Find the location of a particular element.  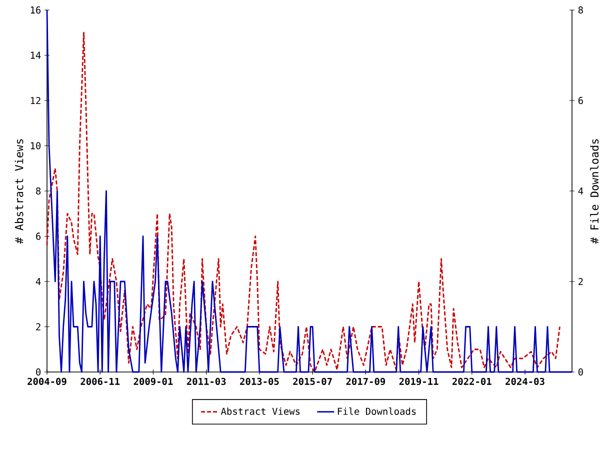

legend-label: File Downloads is located at coordinates (377, 411).